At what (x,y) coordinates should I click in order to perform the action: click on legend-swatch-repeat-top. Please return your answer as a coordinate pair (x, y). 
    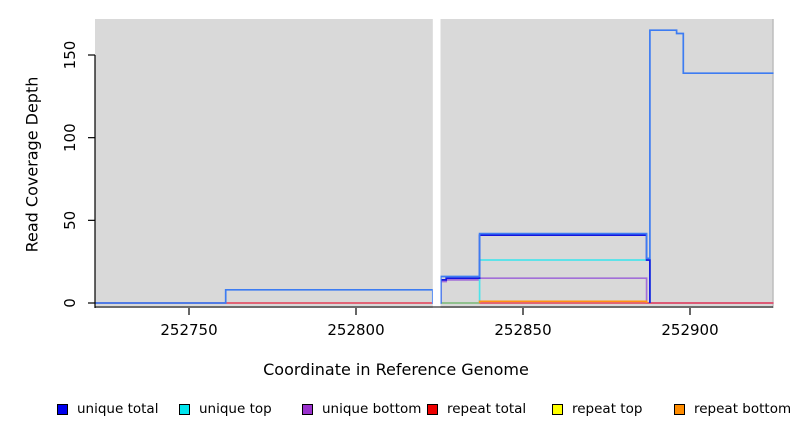
    Looking at the image, I should click on (557, 409).